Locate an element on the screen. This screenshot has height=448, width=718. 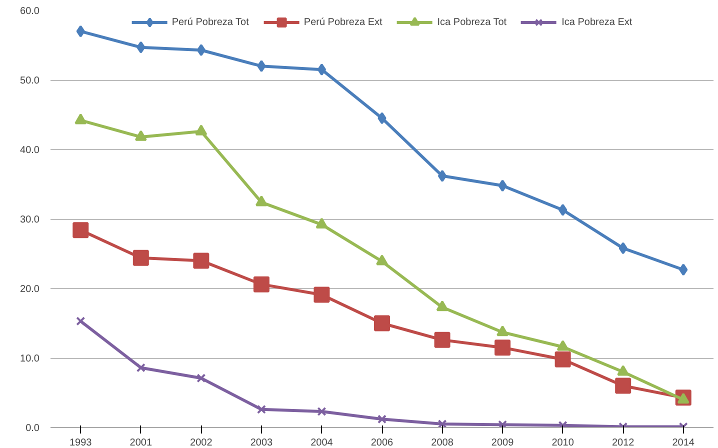
legend-label: Perú Pobreza Ext is located at coordinates (343, 22).